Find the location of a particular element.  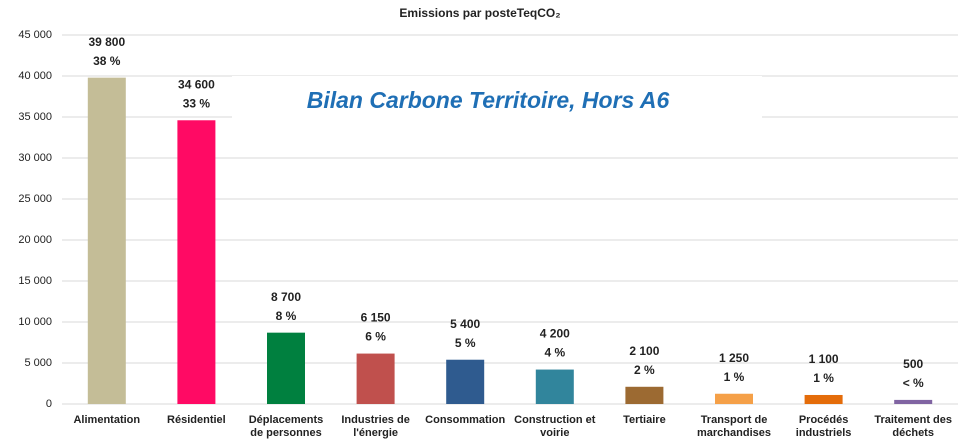

y-tick-label: 25 000 is located at coordinates (35, 199).